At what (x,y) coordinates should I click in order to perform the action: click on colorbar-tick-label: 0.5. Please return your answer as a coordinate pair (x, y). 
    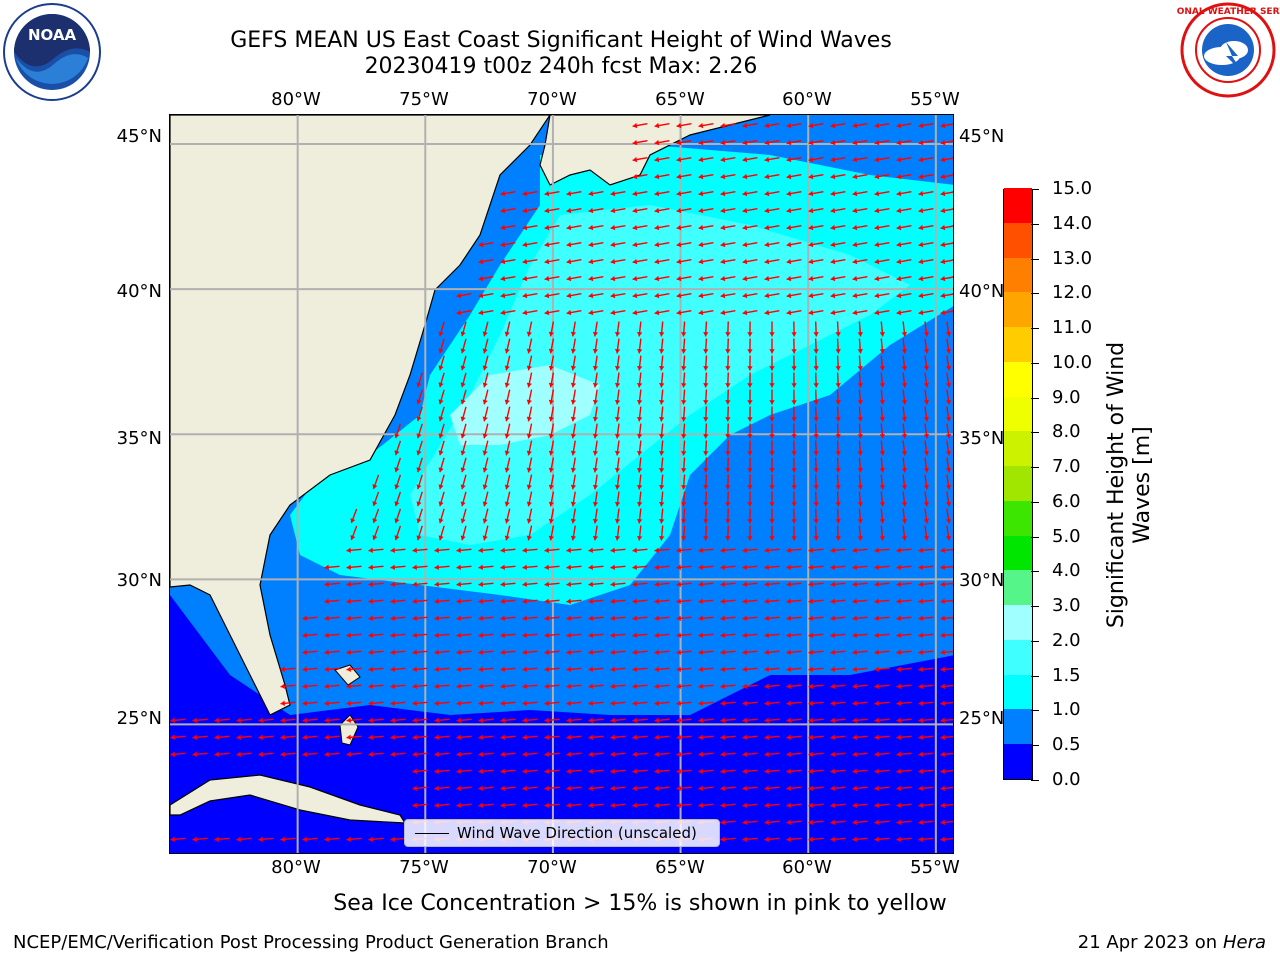
    Looking at the image, I should click on (1066, 745).